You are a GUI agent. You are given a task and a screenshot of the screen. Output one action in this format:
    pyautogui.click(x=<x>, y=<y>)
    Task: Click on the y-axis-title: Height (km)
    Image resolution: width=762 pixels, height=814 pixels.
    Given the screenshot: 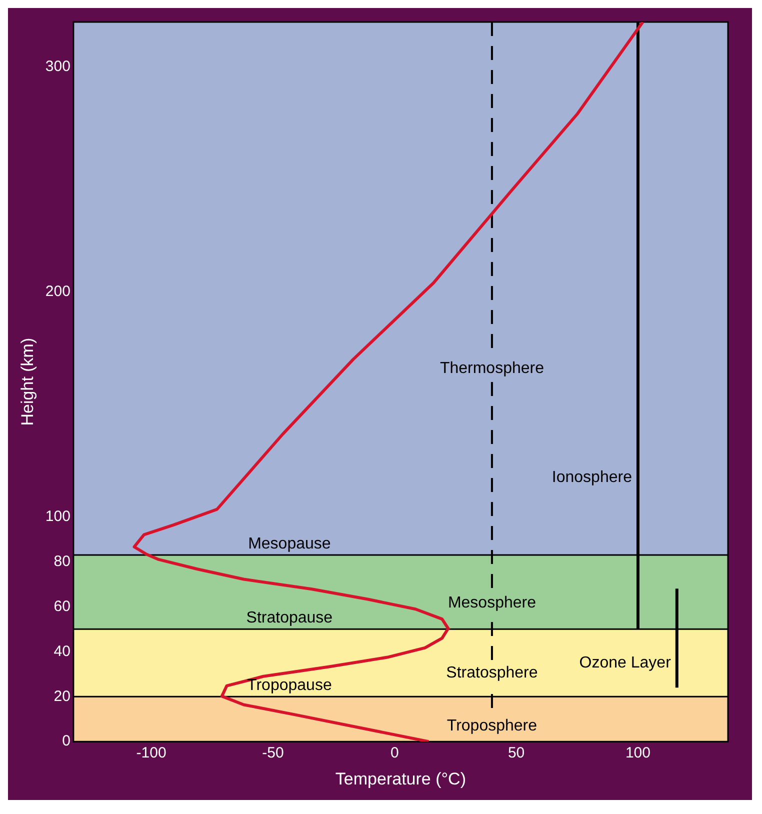 What is the action you would take?
    pyautogui.click(x=27, y=382)
    